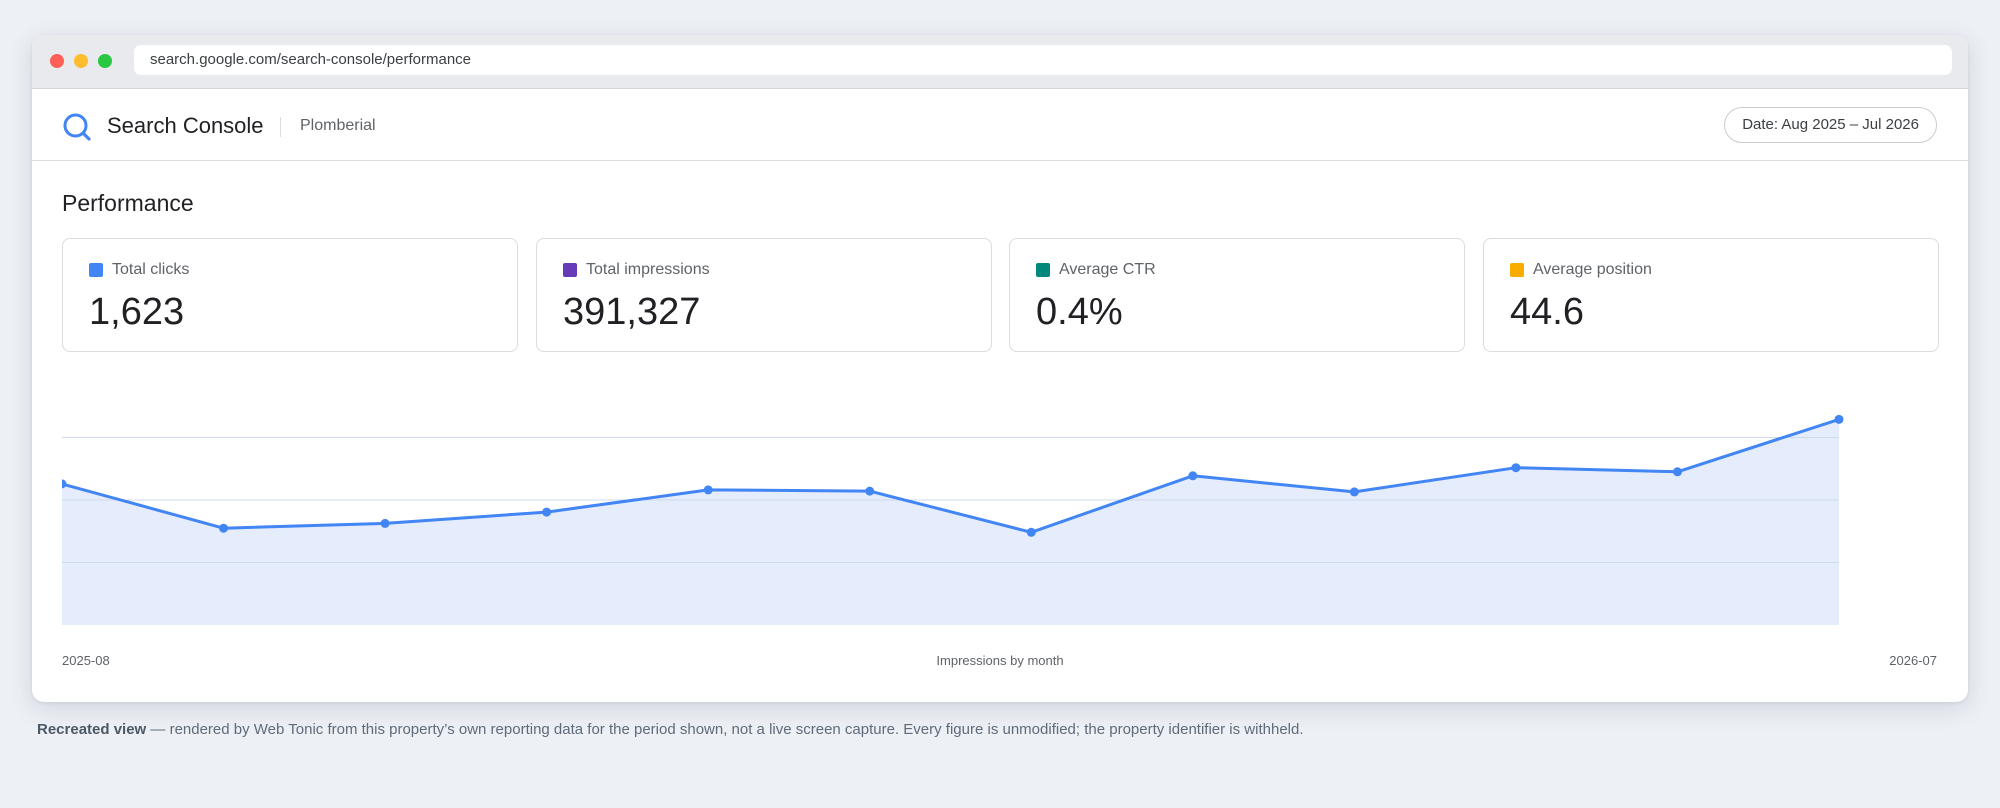 This screenshot has width=2000, height=808. What do you see at coordinates (1830, 125) in the screenshot?
I see `date-range-button: Date: Aug 2025 – Jul 2026` at bounding box center [1830, 125].